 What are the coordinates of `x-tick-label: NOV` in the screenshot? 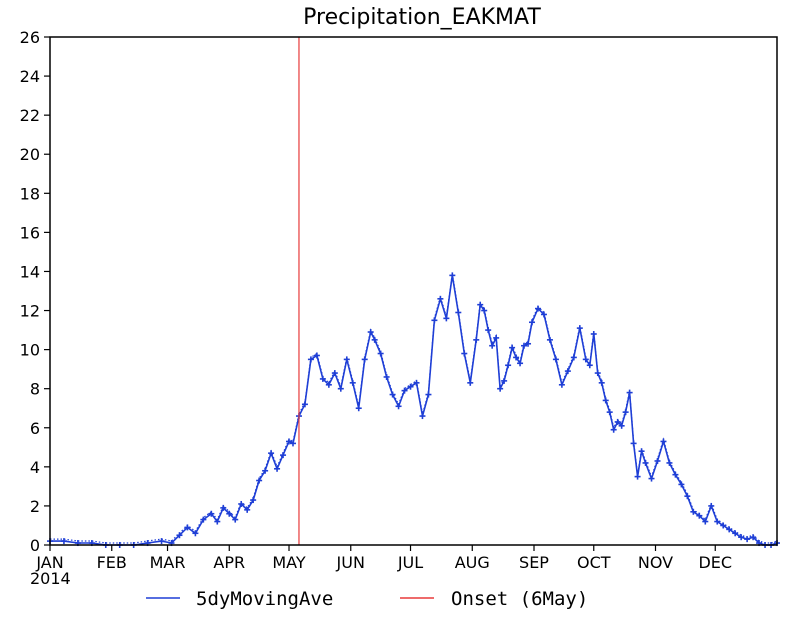 It's located at (655, 562).